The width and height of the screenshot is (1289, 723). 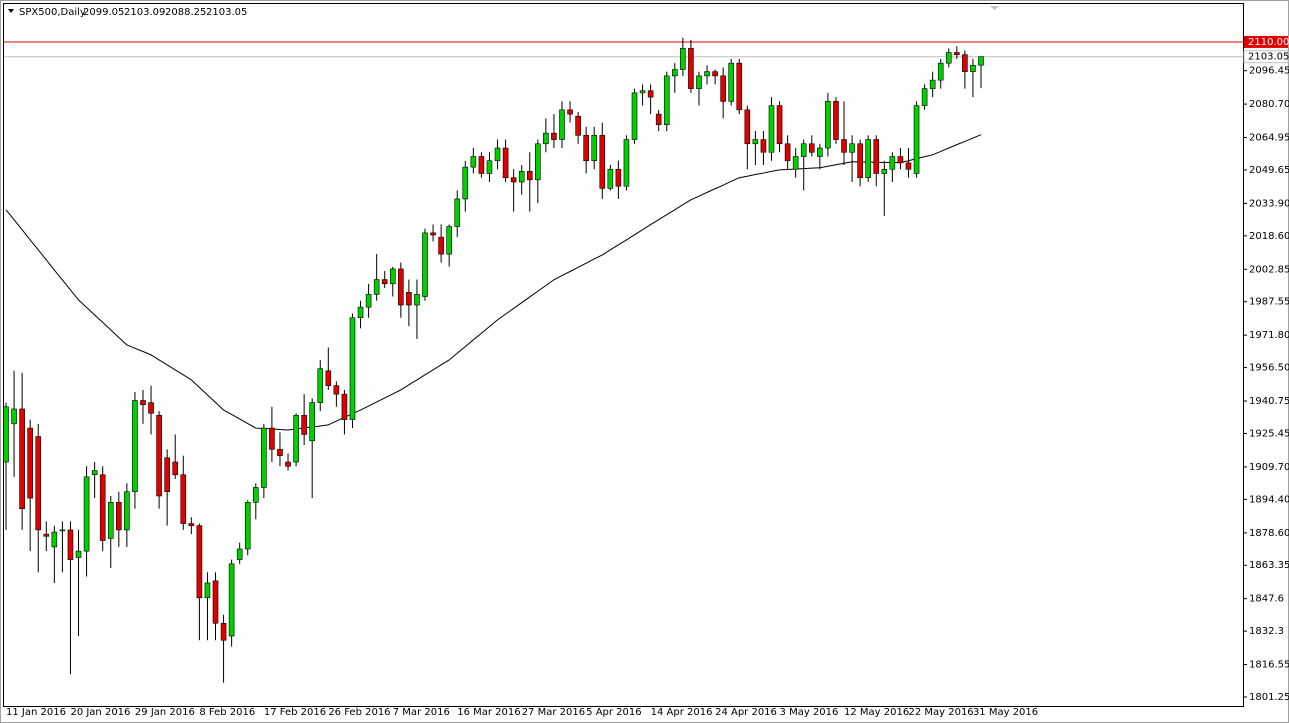 I want to click on header-high: 2103.09, so click(x=144, y=12).